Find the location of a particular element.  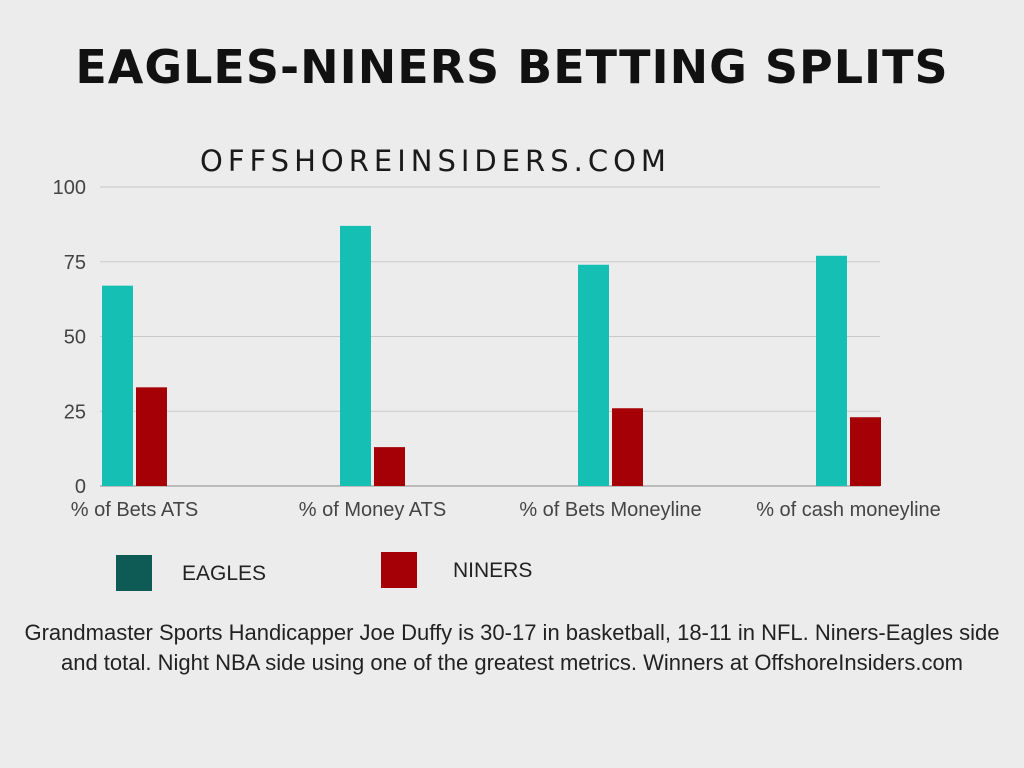

y-tick-label: 50 is located at coordinates (75, 338).